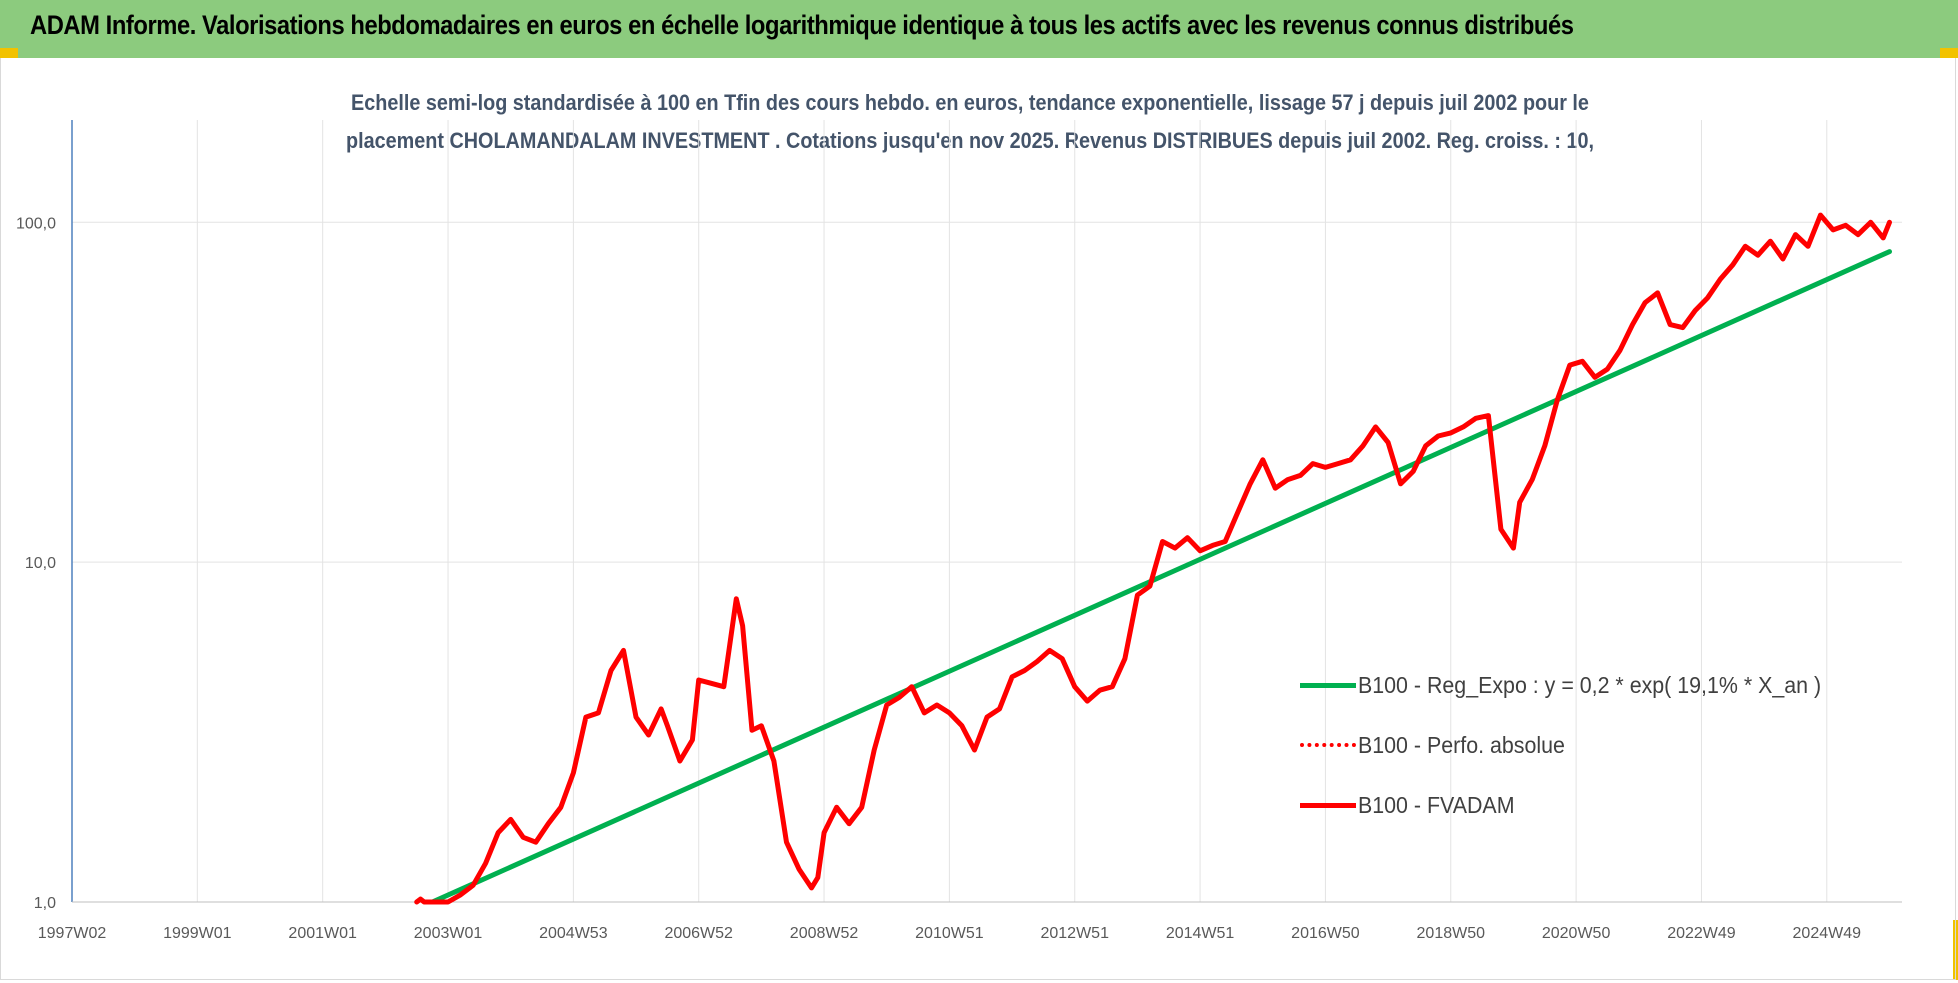 This screenshot has width=1958, height=983. Describe the element at coordinates (949, 933) in the screenshot. I see `x-tick-label-7: 2010W51` at that location.